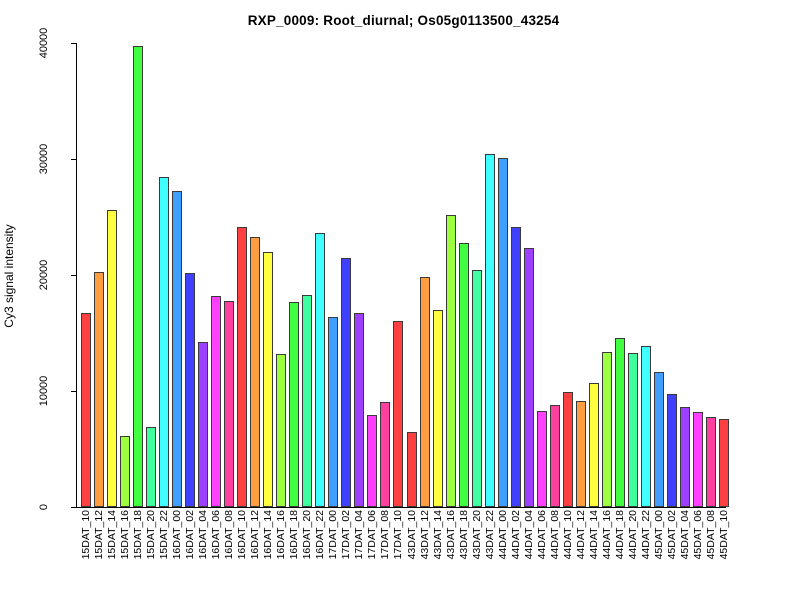 The image size is (800, 600). I want to click on x-tick-label: 44DAT_00, so click(502, 535).